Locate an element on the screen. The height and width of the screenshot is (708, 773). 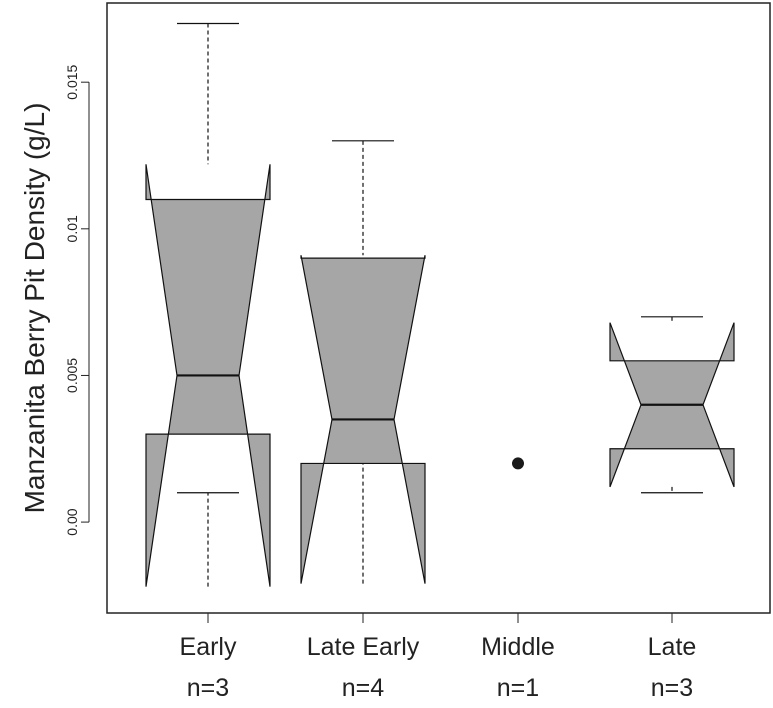
x-category-label: Middle is located at coordinates (518, 647).